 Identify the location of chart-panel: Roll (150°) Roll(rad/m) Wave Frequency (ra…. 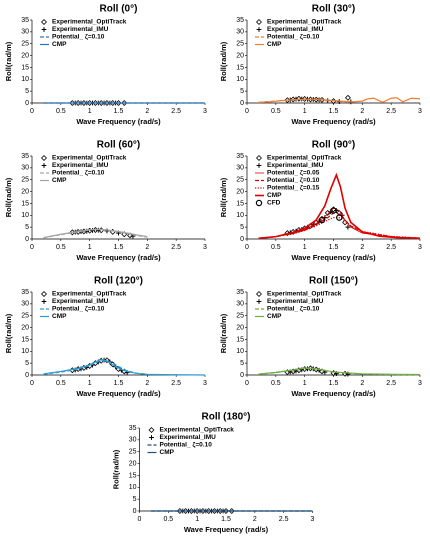
(320, 337).